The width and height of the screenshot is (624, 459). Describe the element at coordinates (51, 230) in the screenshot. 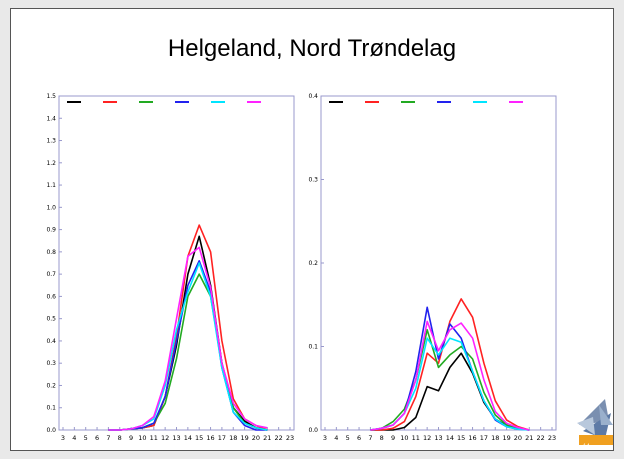

I see `y-tick-label: 0.9` at that location.